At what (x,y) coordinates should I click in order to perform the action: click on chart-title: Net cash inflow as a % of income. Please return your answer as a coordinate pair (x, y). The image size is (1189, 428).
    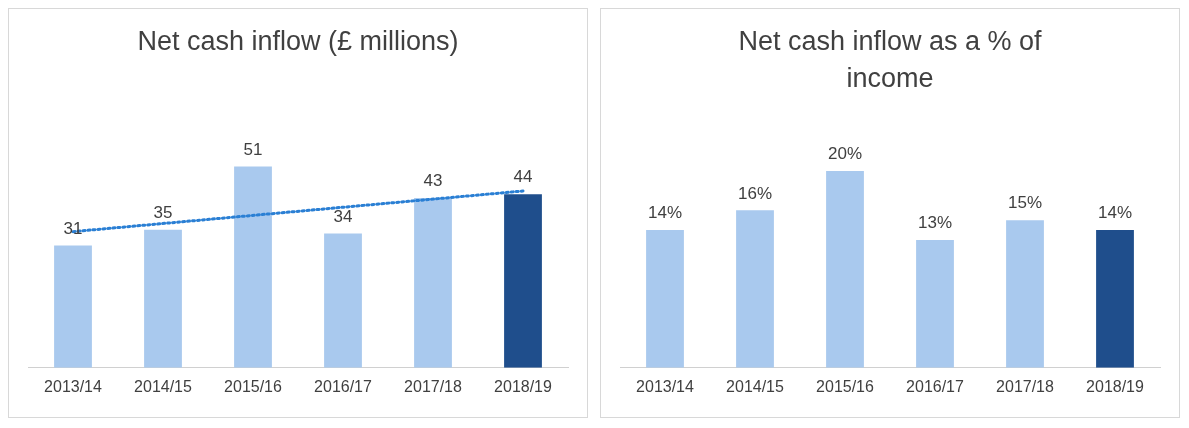
    Looking at the image, I should click on (890, 60).